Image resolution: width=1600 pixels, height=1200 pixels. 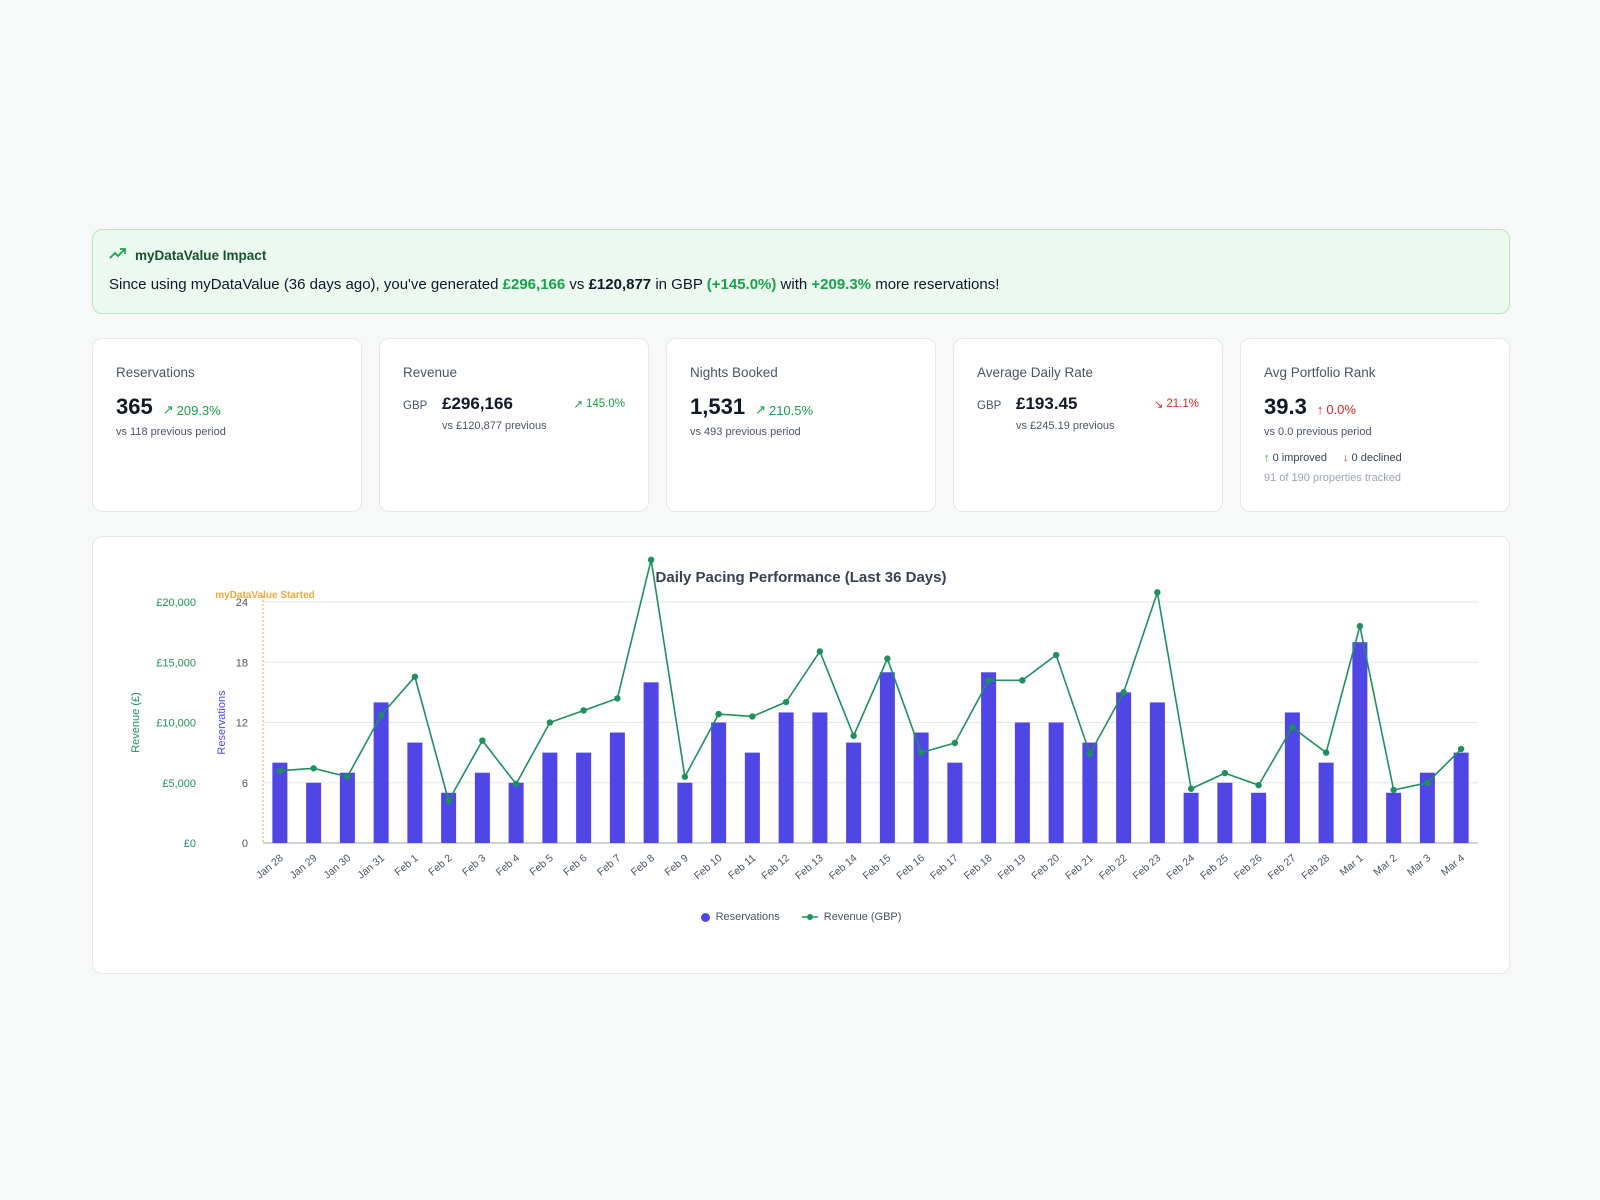 I want to click on banner-text-4: with, so click(x=794, y=284).